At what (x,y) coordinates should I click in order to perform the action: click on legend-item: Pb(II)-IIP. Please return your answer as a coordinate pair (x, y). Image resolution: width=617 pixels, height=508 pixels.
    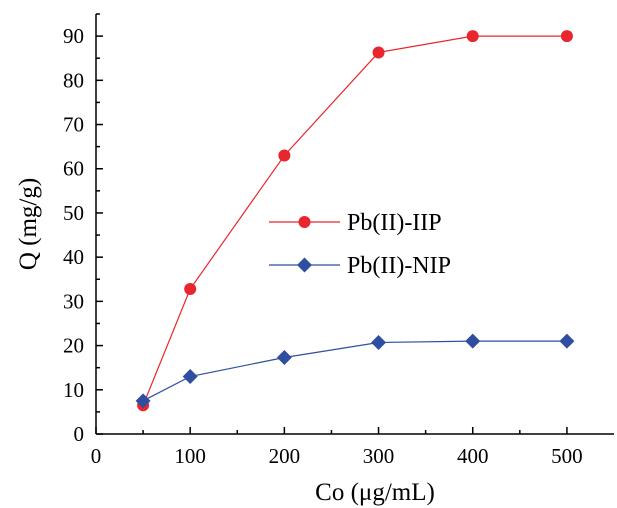
    Looking at the image, I should click on (355, 223).